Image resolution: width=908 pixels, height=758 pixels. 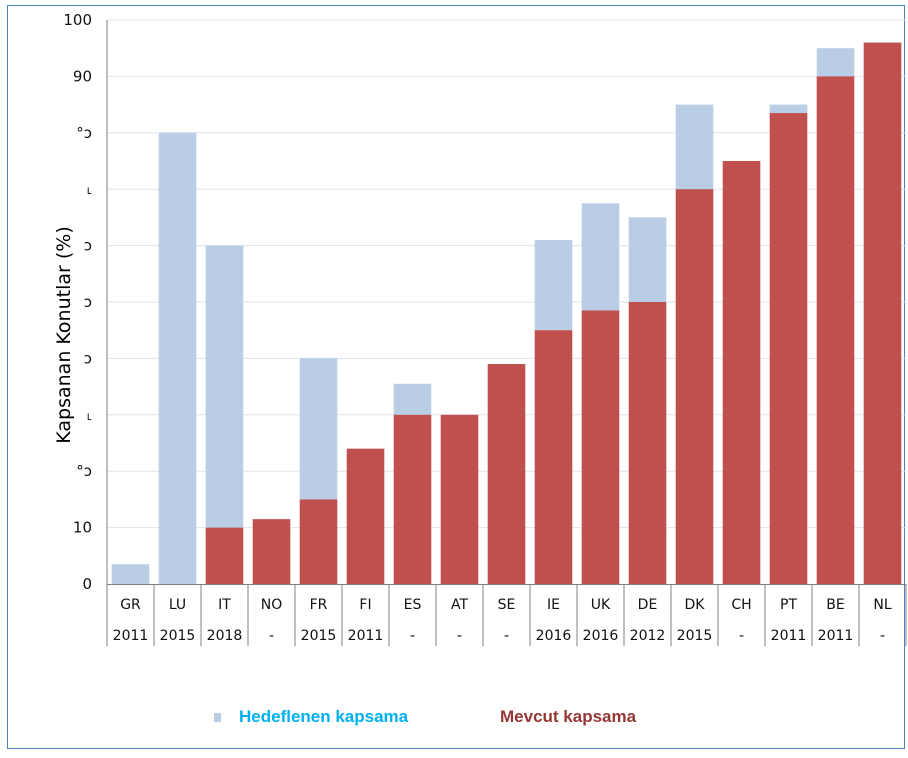 I want to click on bar-mevcut-de, so click(x=647, y=443).